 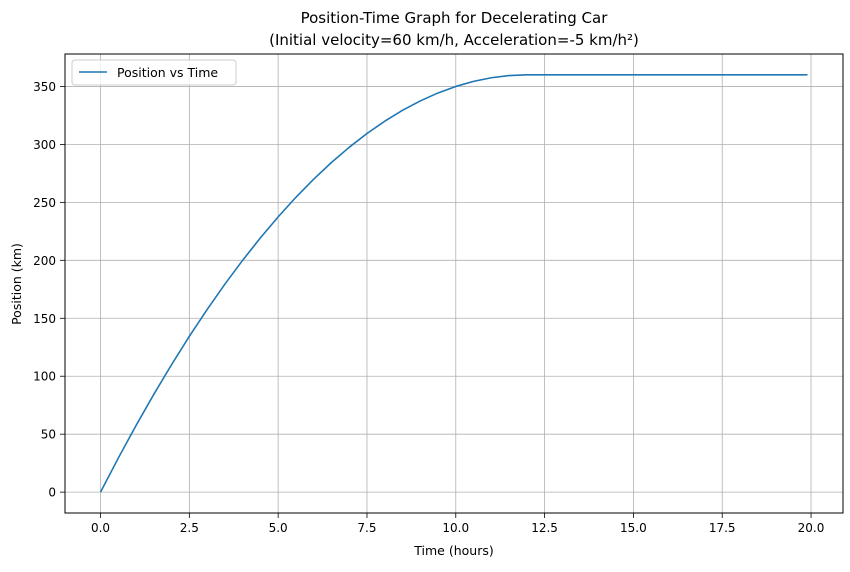 I want to click on x-axis-label: Time (hours), so click(x=453, y=550).